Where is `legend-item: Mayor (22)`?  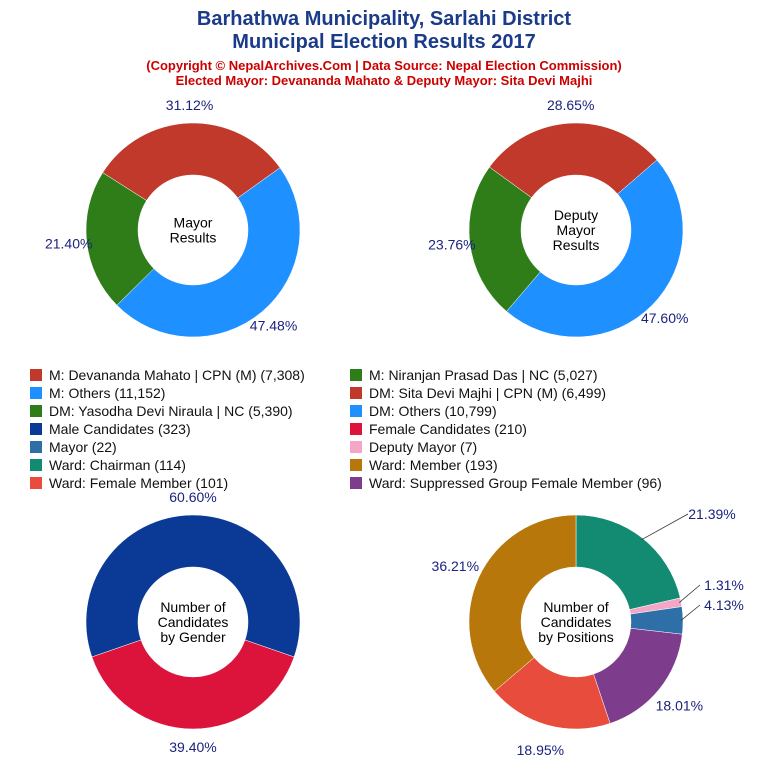
legend-item: Mayor (22) is located at coordinates (73, 447).